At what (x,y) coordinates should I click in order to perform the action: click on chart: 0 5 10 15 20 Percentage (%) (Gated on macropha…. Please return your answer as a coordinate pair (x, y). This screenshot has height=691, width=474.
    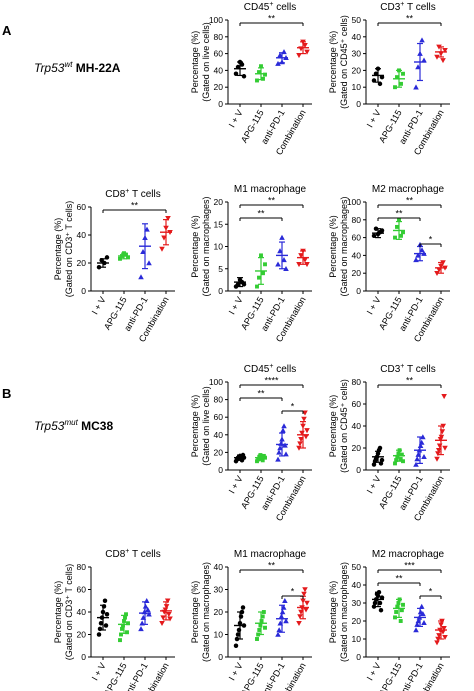
    Looking at the image, I should click on (251, 264).